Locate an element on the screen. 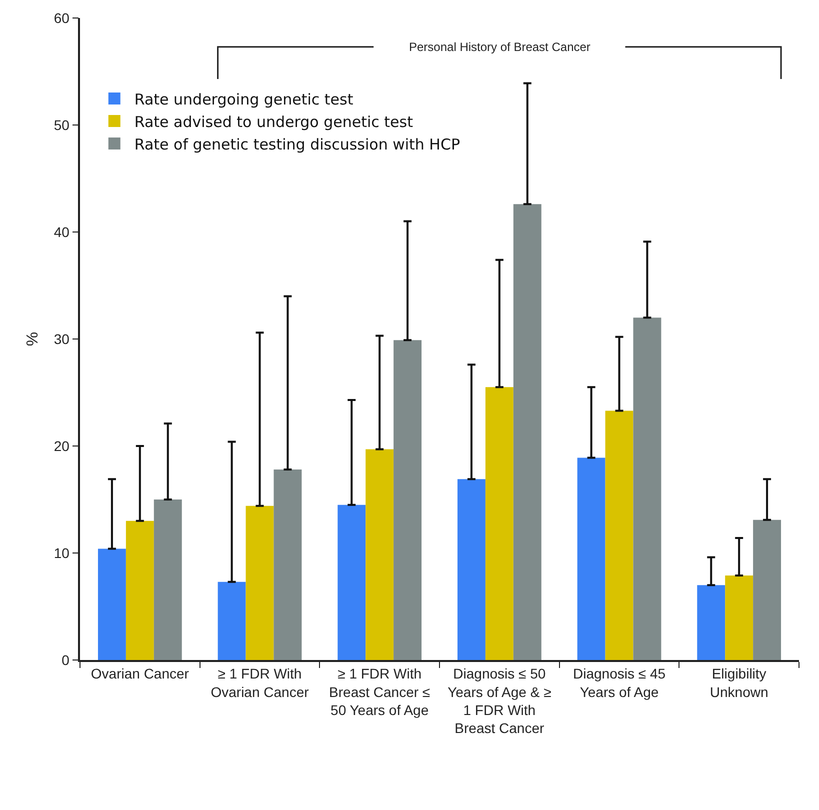 Image resolution: width=819 pixels, height=810 pixels. legend-label: Rate undergoing genetic test is located at coordinates (244, 99).